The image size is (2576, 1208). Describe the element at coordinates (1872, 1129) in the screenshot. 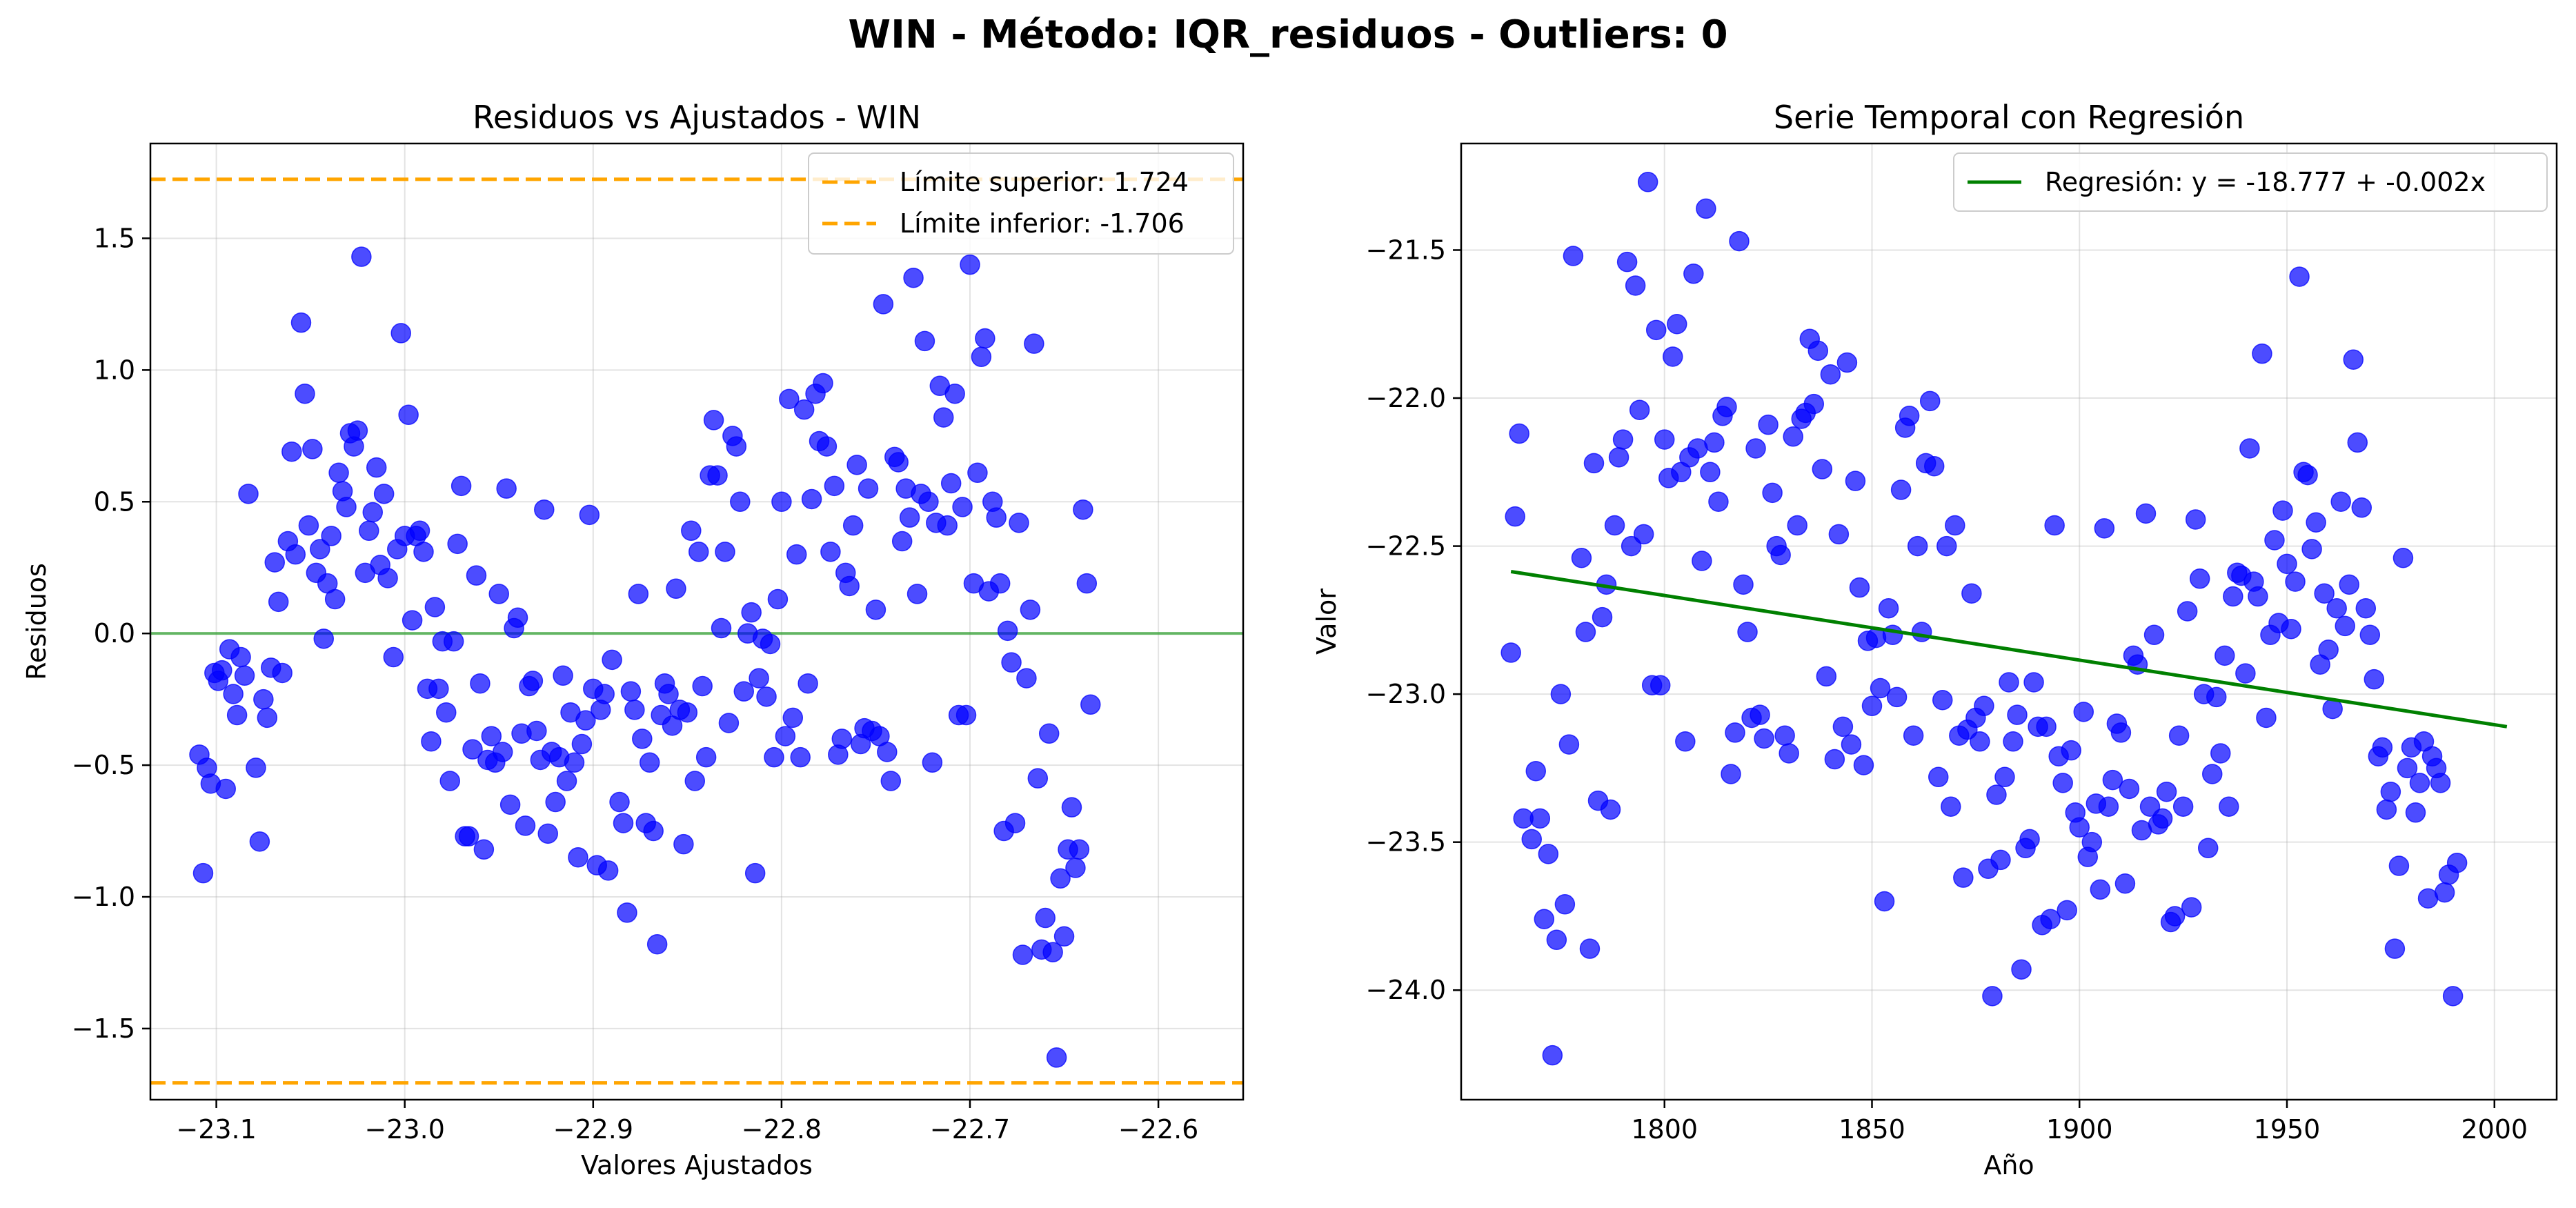

I see `x-tick-label: 1850` at that location.